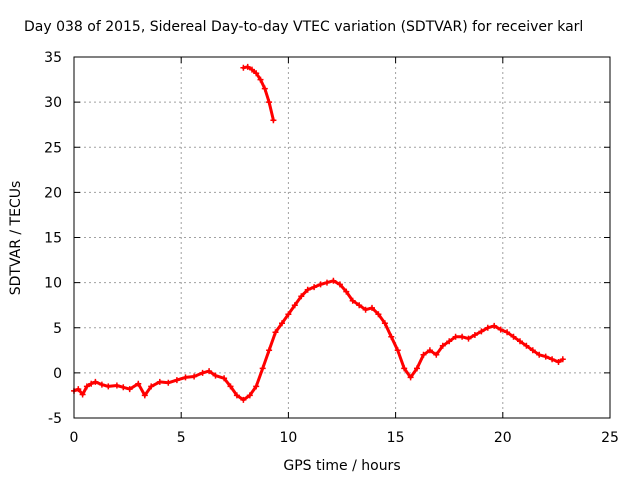 Image resolution: width=640 pixels, height=480 pixels. Describe the element at coordinates (53, 148) in the screenshot. I see `y-tick-label: 25` at that location.